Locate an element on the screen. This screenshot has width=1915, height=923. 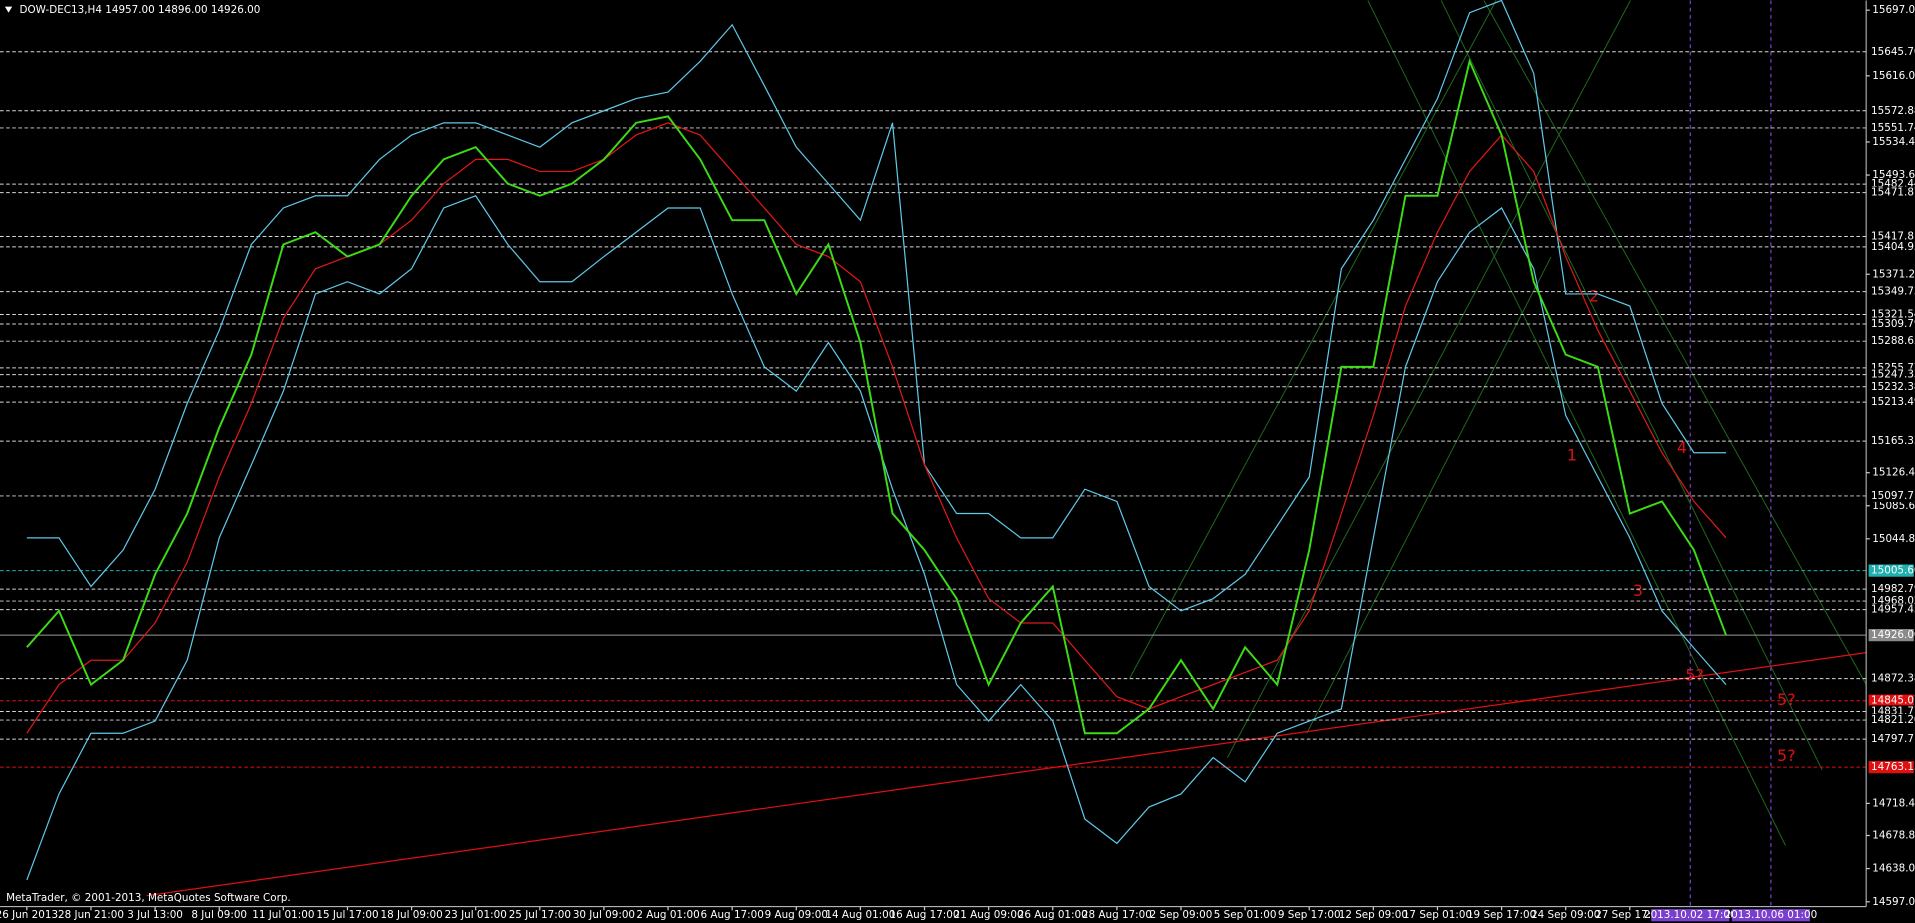
level-label: 15213.49 is located at coordinates (1893, 402).